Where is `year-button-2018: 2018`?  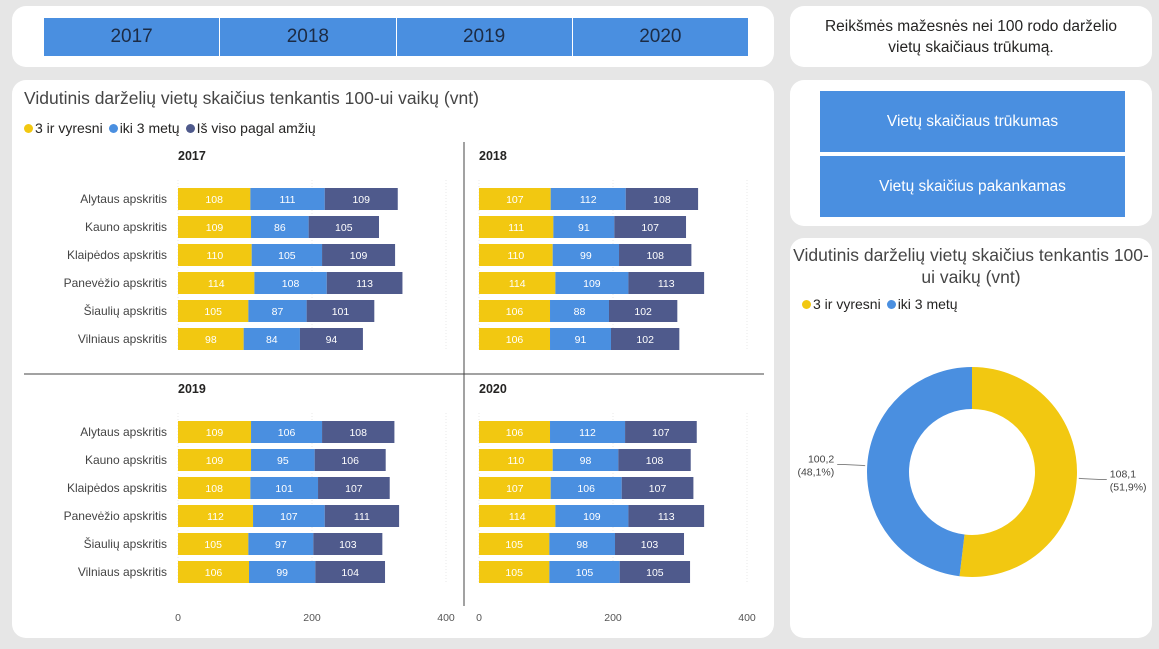 year-button-2018: 2018 is located at coordinates (308, 37).